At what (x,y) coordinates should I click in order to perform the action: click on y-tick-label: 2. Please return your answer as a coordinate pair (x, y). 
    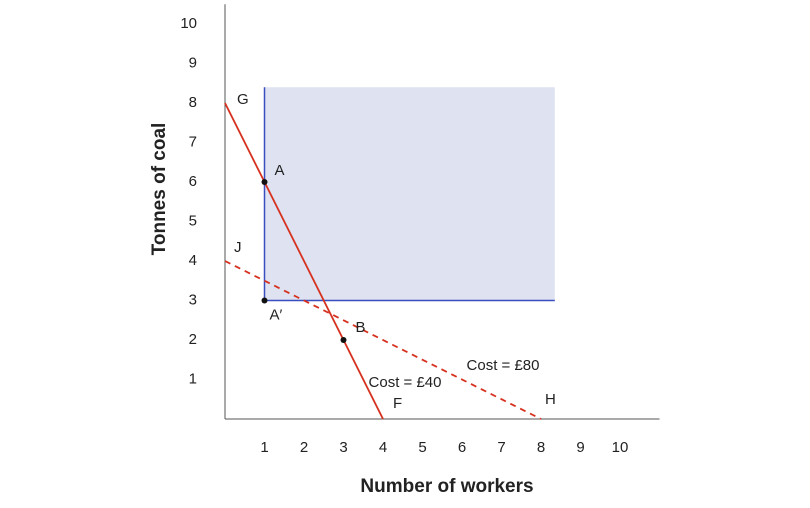
    Looking at the image, I should click on (193, 339).